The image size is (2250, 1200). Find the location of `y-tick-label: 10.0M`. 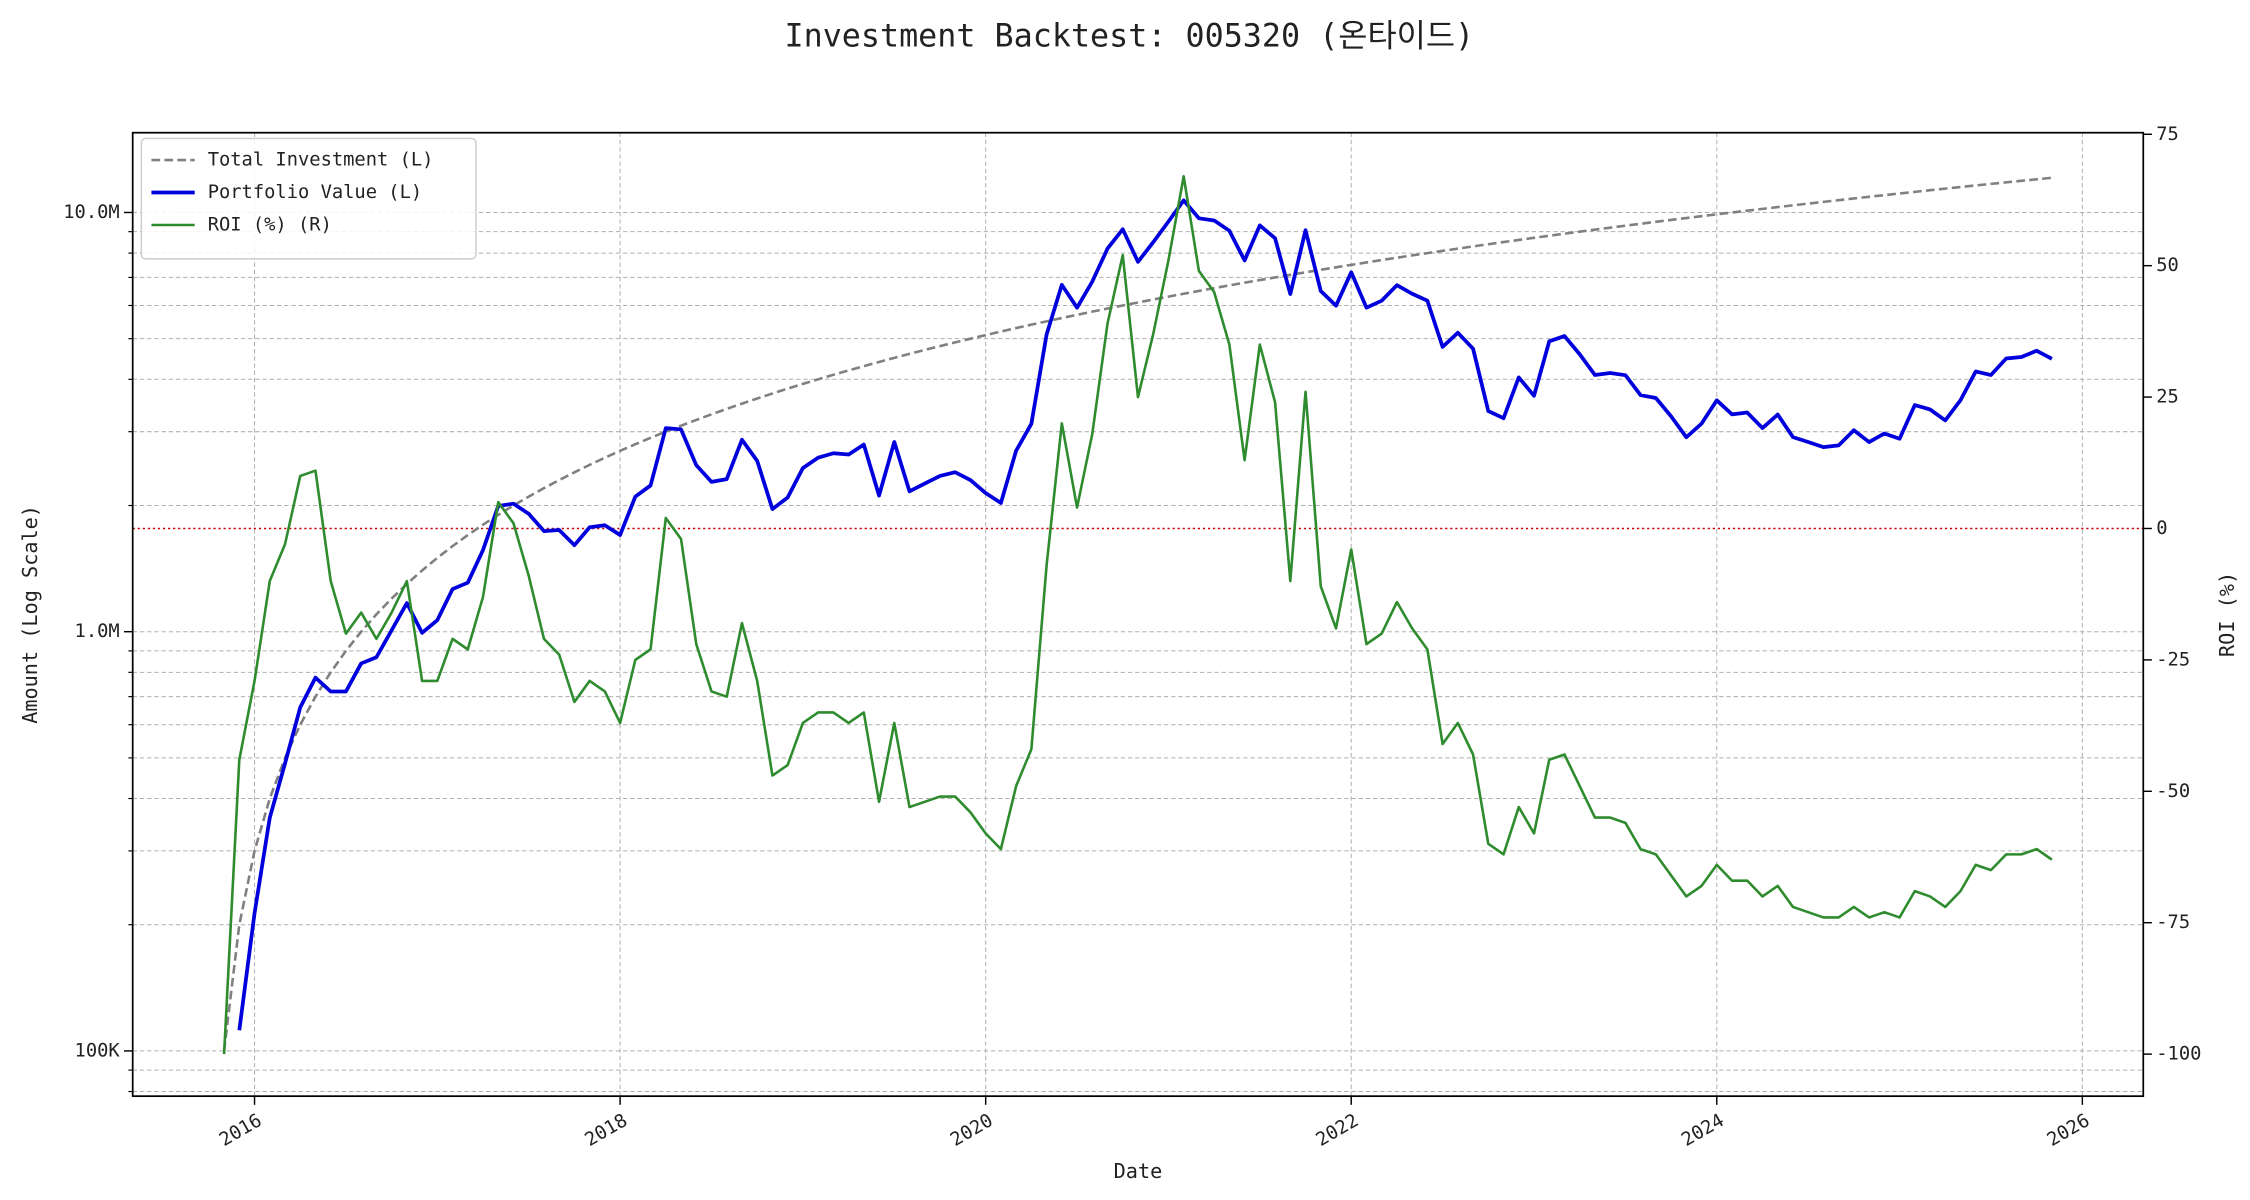

y-tick-label: 10.0M is located at coordinates (91, 212).